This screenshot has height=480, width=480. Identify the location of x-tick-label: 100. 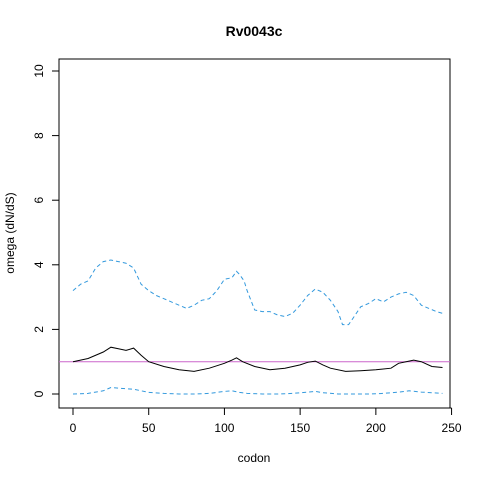
(224, 428).